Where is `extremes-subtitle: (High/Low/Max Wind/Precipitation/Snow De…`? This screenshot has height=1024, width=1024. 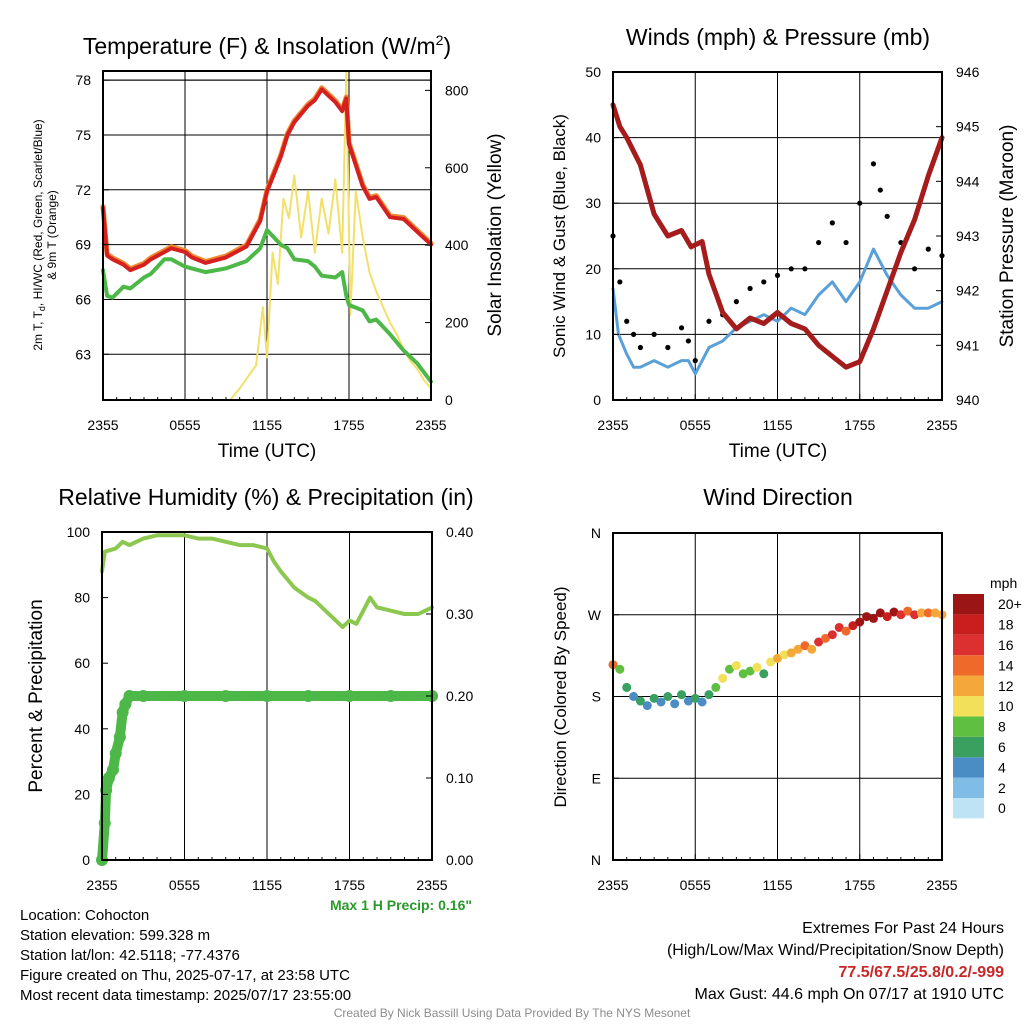 extremes-subtitle: (High/Low/Max Wind/Precipitation/Snow De… is located at coordinates (835, 950).